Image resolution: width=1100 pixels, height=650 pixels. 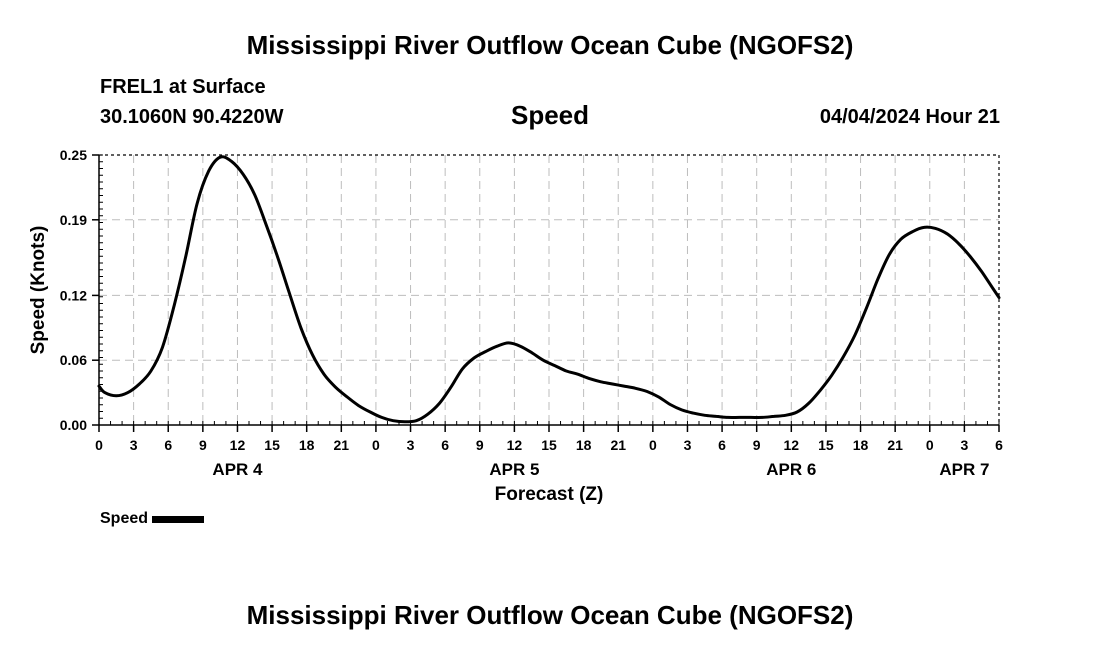 I want to click on x-tick-label-8: 0, so click(x=376, y=445).